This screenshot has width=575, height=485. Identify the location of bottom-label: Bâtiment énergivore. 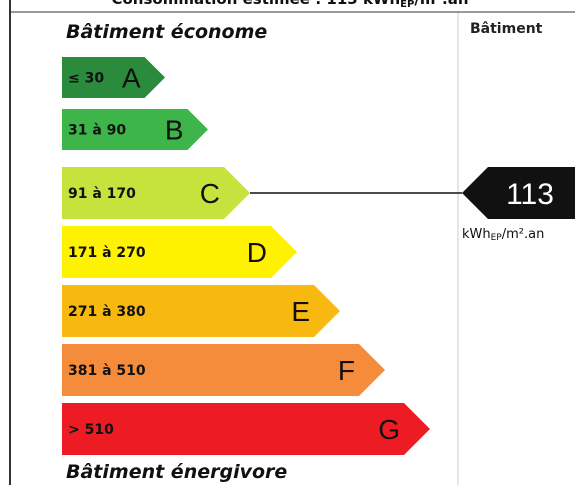
(176, 472).